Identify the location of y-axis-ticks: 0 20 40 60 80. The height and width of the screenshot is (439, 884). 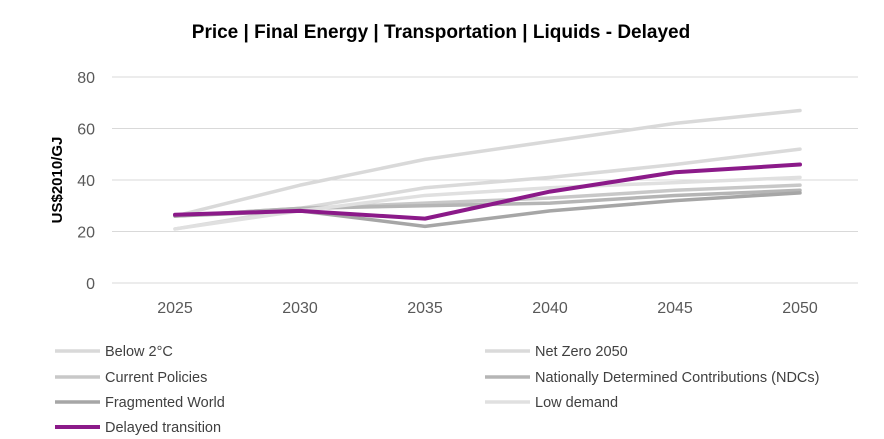
(86, 181).